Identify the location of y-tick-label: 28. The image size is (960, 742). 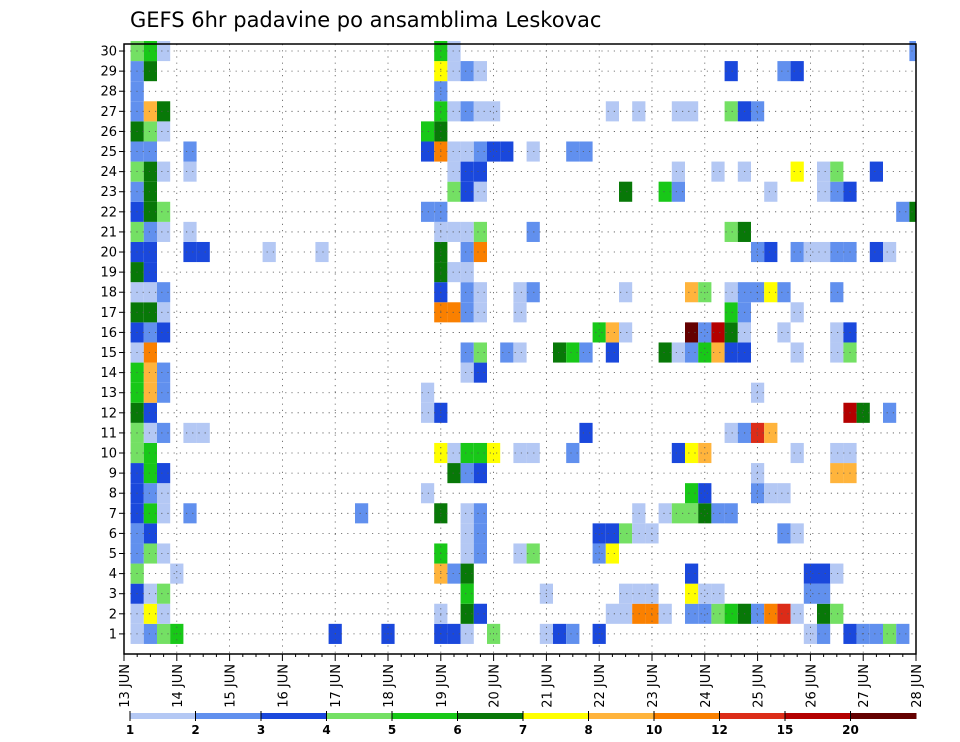
(108, 92).